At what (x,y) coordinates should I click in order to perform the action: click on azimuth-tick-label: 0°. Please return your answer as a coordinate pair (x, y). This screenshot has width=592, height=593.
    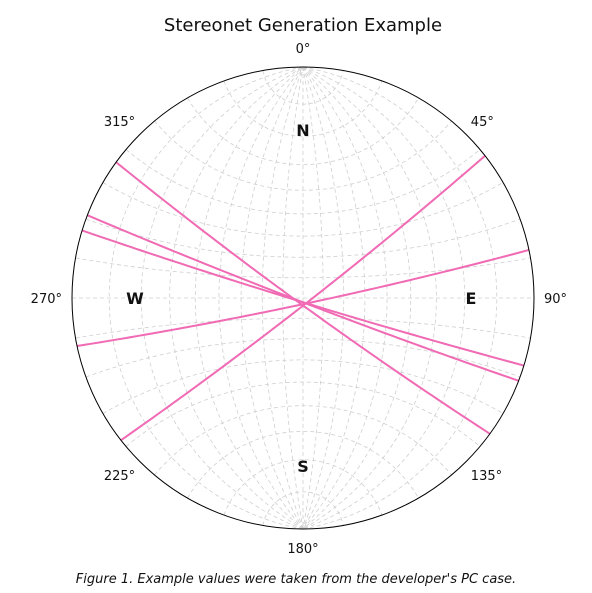
    Looking at the image, I should click on (303, 49).